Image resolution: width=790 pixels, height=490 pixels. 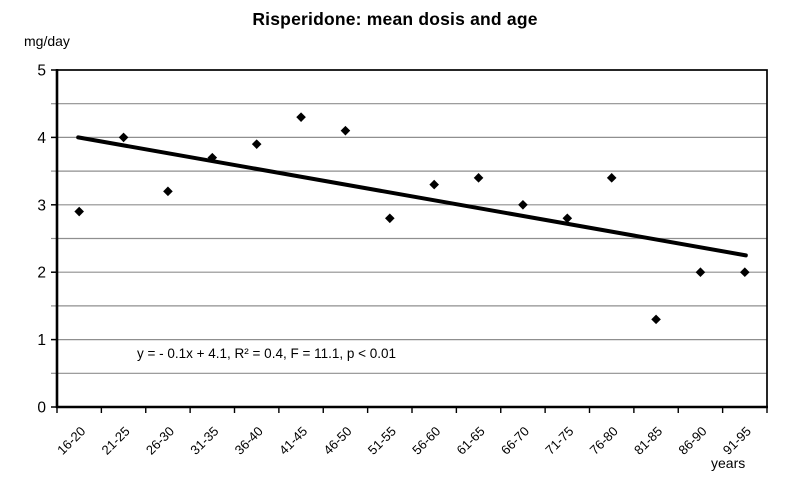 What do you see at coordinates (648, 441) in the screenshot?
I see `x-tick-label: 81-85` at bounding box center [648, 441].